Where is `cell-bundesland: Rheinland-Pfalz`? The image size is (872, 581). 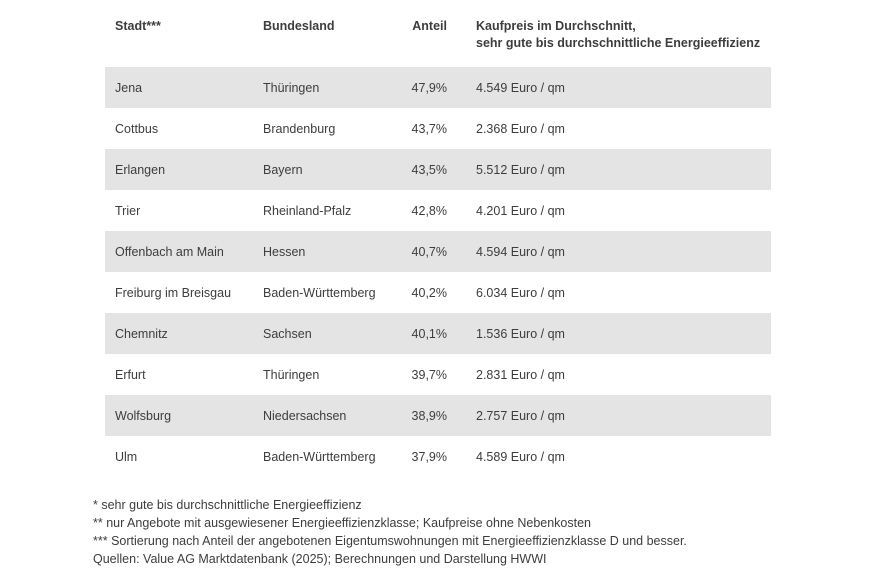 cell-bundesland: Rheinland-Pfalz is located at coordinates (307, 210).